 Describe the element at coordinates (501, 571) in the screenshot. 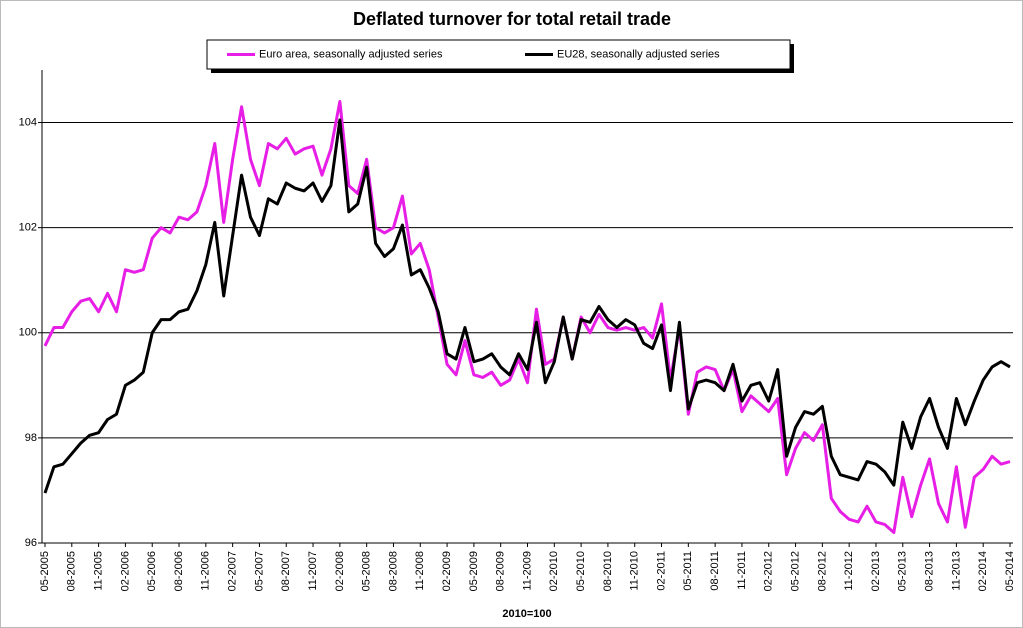

I see `x-tick-label: 08-2009` at that location.